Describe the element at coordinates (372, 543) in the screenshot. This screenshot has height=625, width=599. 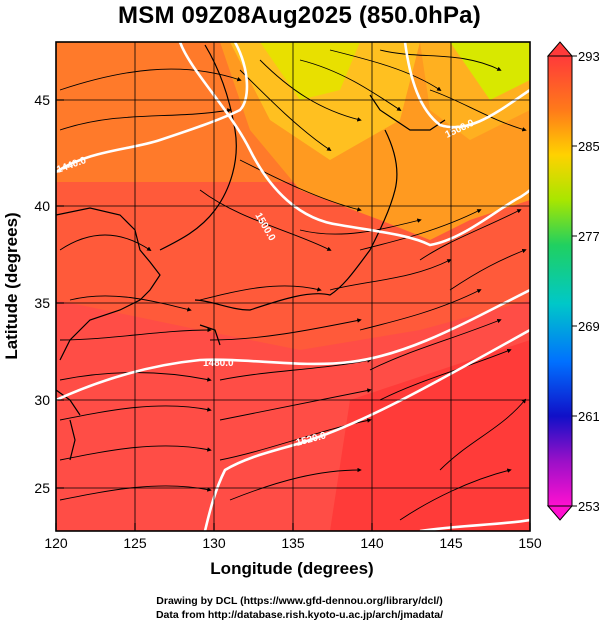
I see `x-tick-label: 140` at that location.